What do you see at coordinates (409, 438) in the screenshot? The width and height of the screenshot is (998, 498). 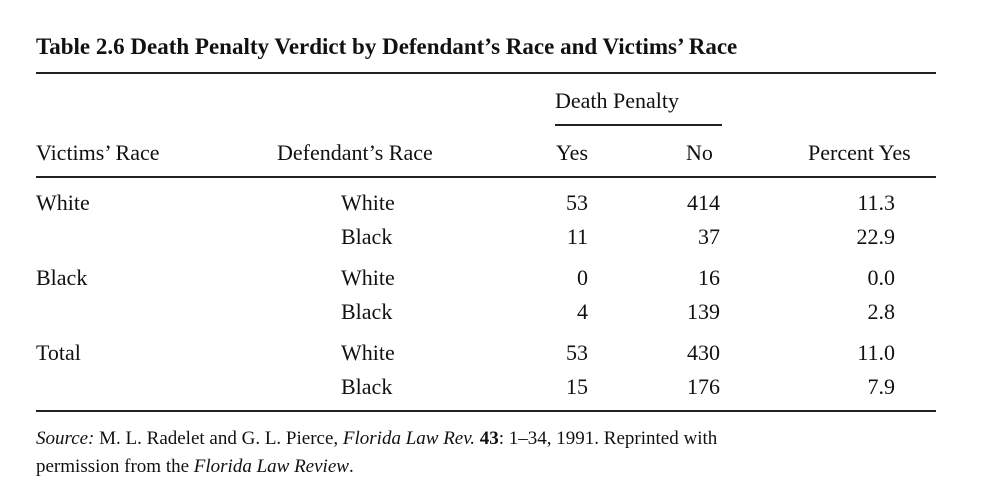 I see `source-journal: Florida Law Rev.` at bounding box center [409, 438].